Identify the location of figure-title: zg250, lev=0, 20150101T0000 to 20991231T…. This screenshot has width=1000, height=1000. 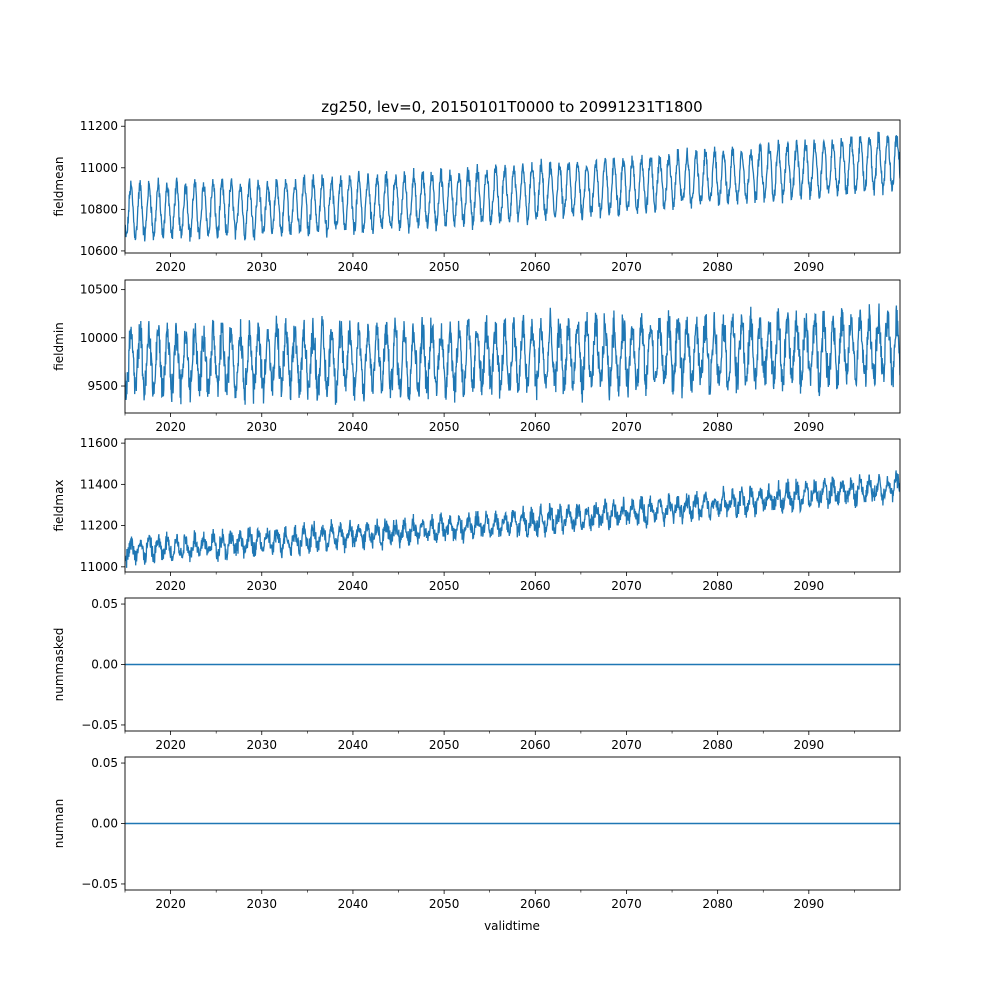
(511, 107).